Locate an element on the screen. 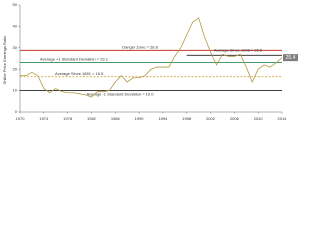 Image resolution: width=320 pixels, height=240 pixels. x-tick-label: 1982 is located at coordinates (92, 118).